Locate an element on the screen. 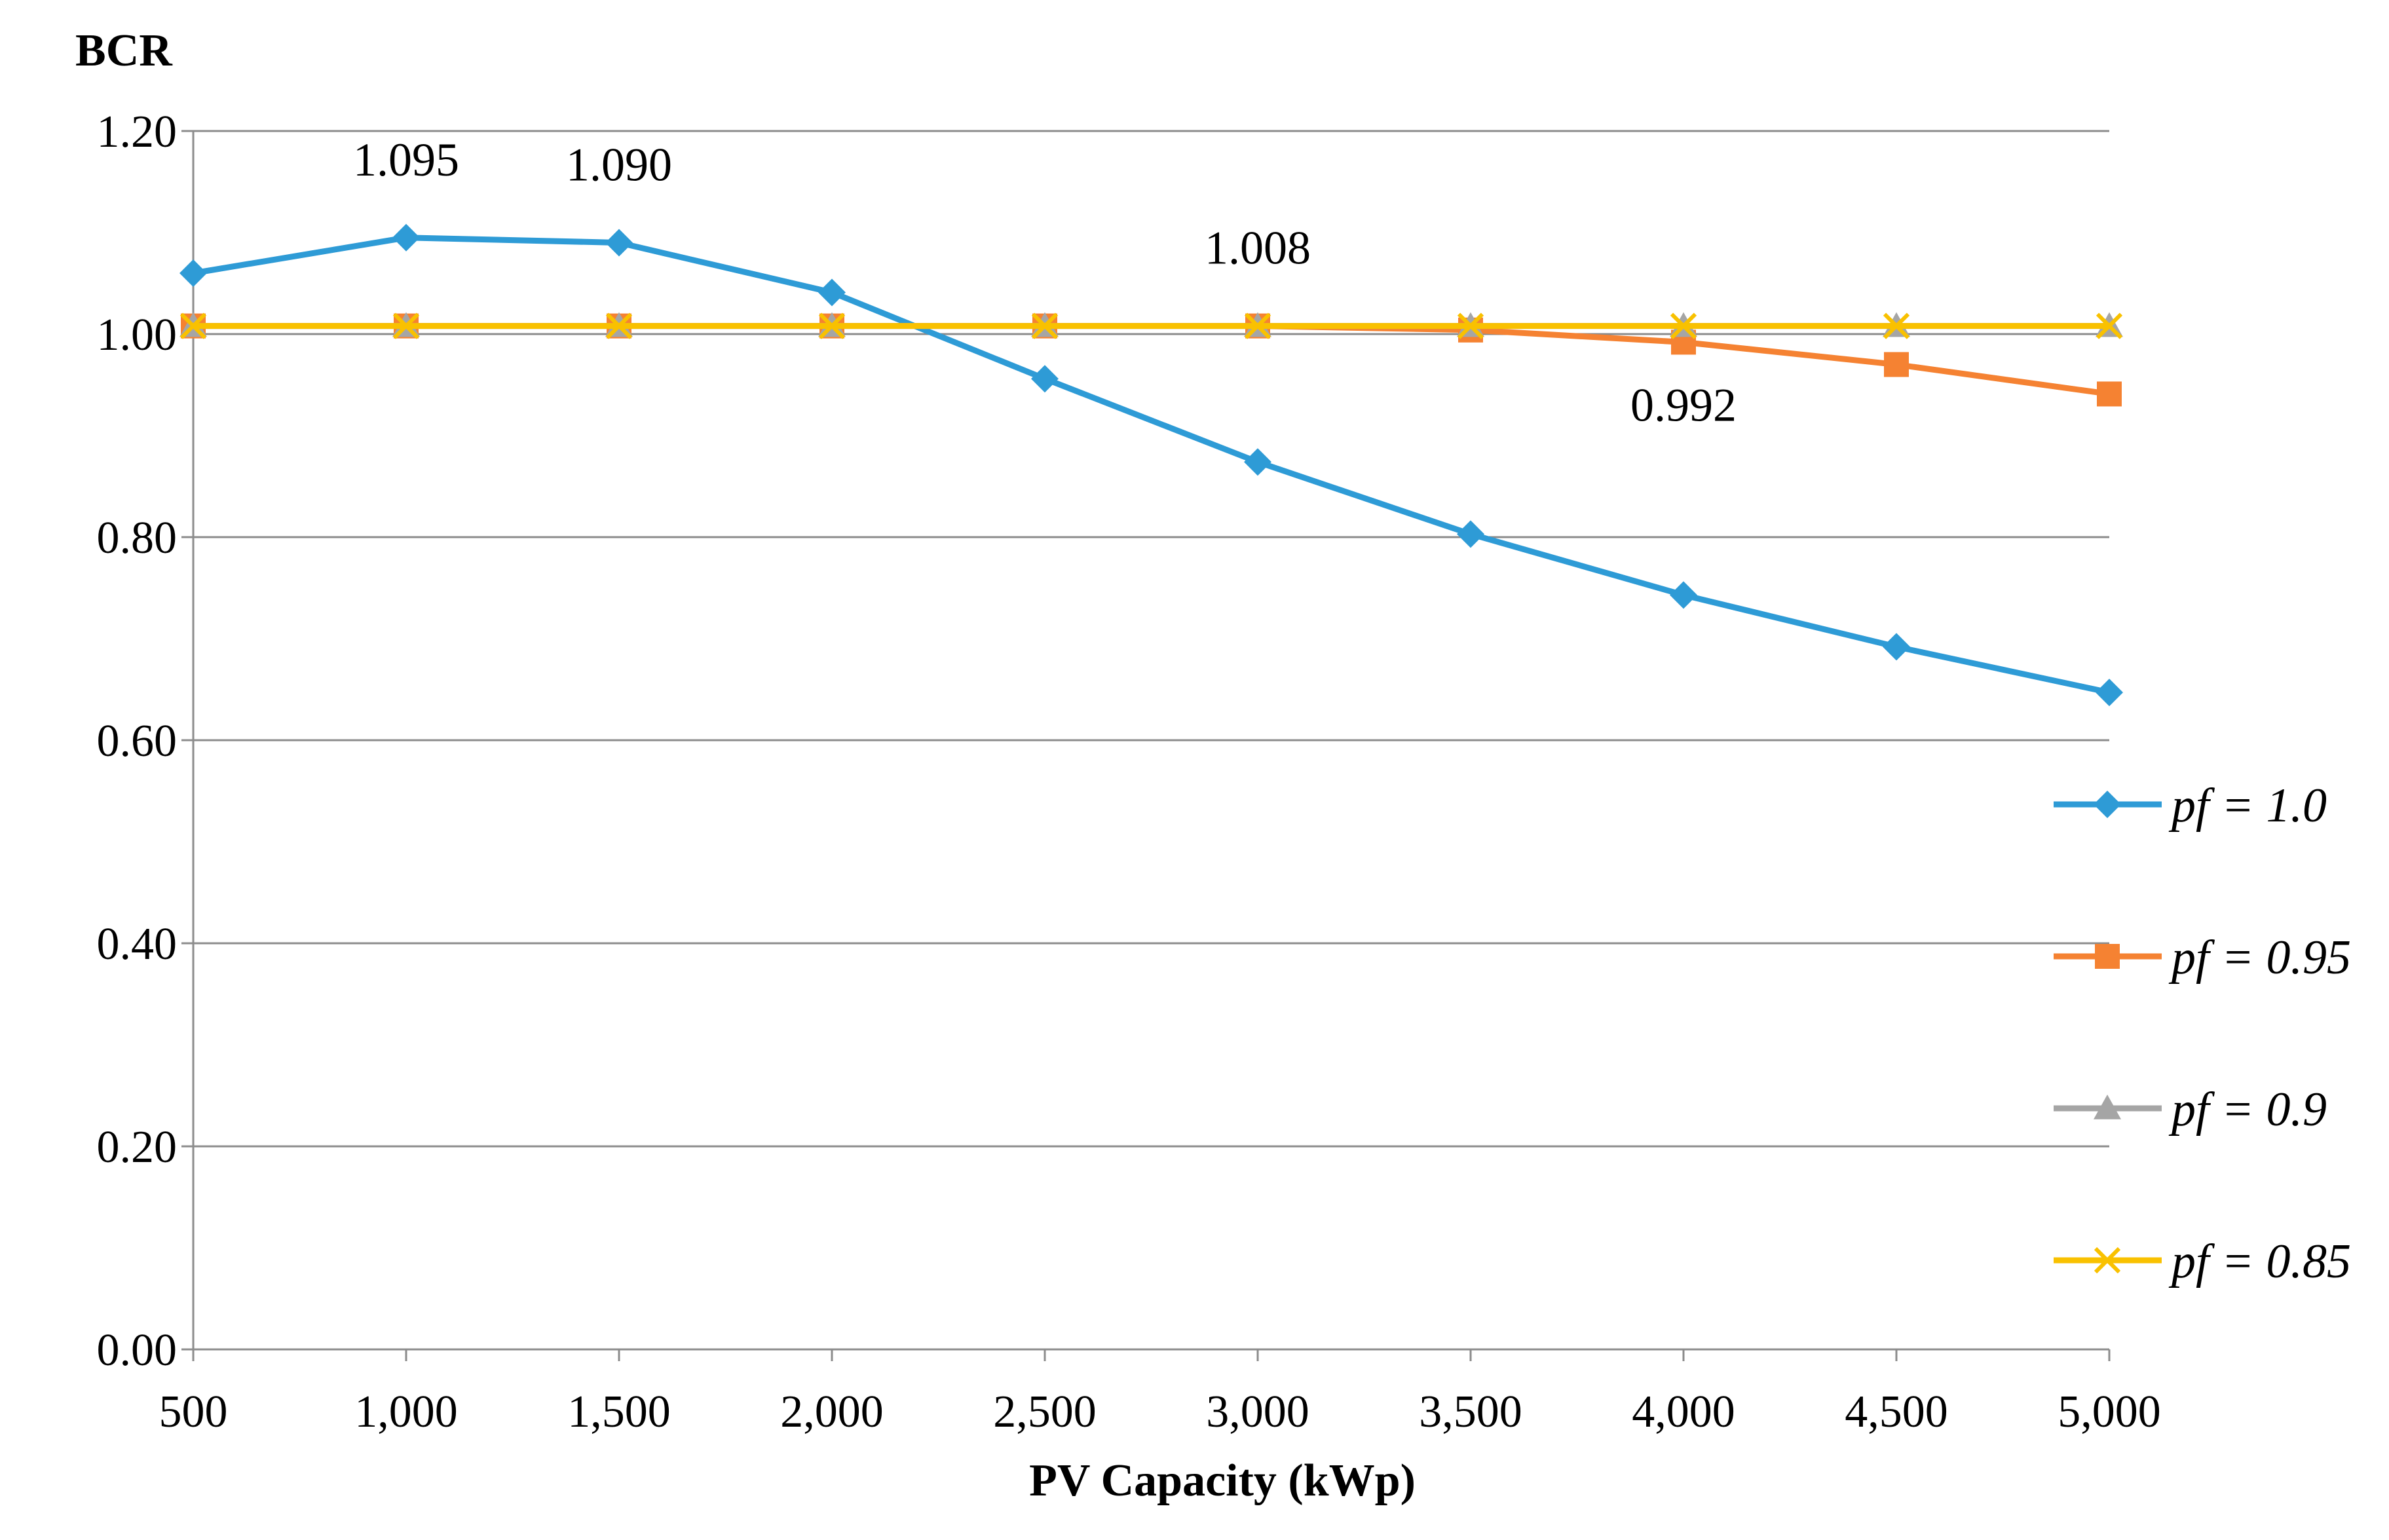 This screenshot has height=1540, width=2389. x-tick-label: 2,000 is located at coordinates (832, 1412).